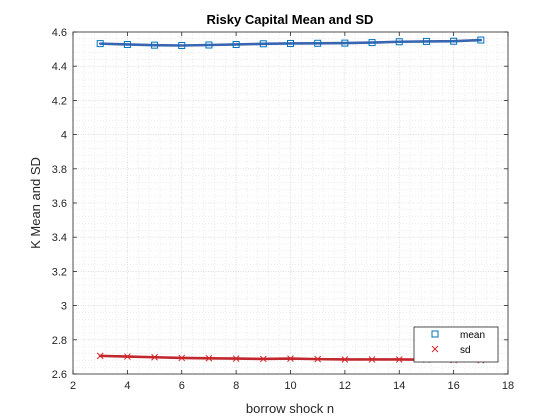 The width and height of the screenshot is (560, 420). I want to click on x-tick-label: 10, so click(290, 386).